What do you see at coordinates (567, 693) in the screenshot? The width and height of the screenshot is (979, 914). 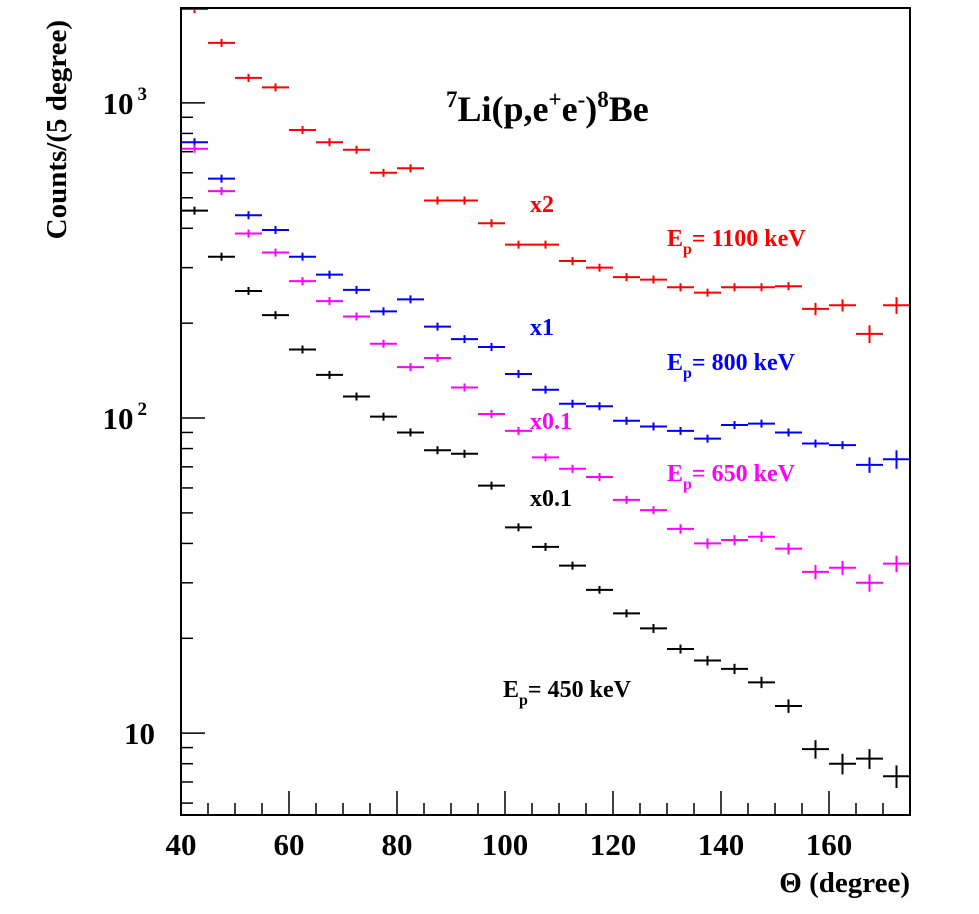 I see `energy-label-450: Ep= 450 keV` at bounding box center [567, 693].